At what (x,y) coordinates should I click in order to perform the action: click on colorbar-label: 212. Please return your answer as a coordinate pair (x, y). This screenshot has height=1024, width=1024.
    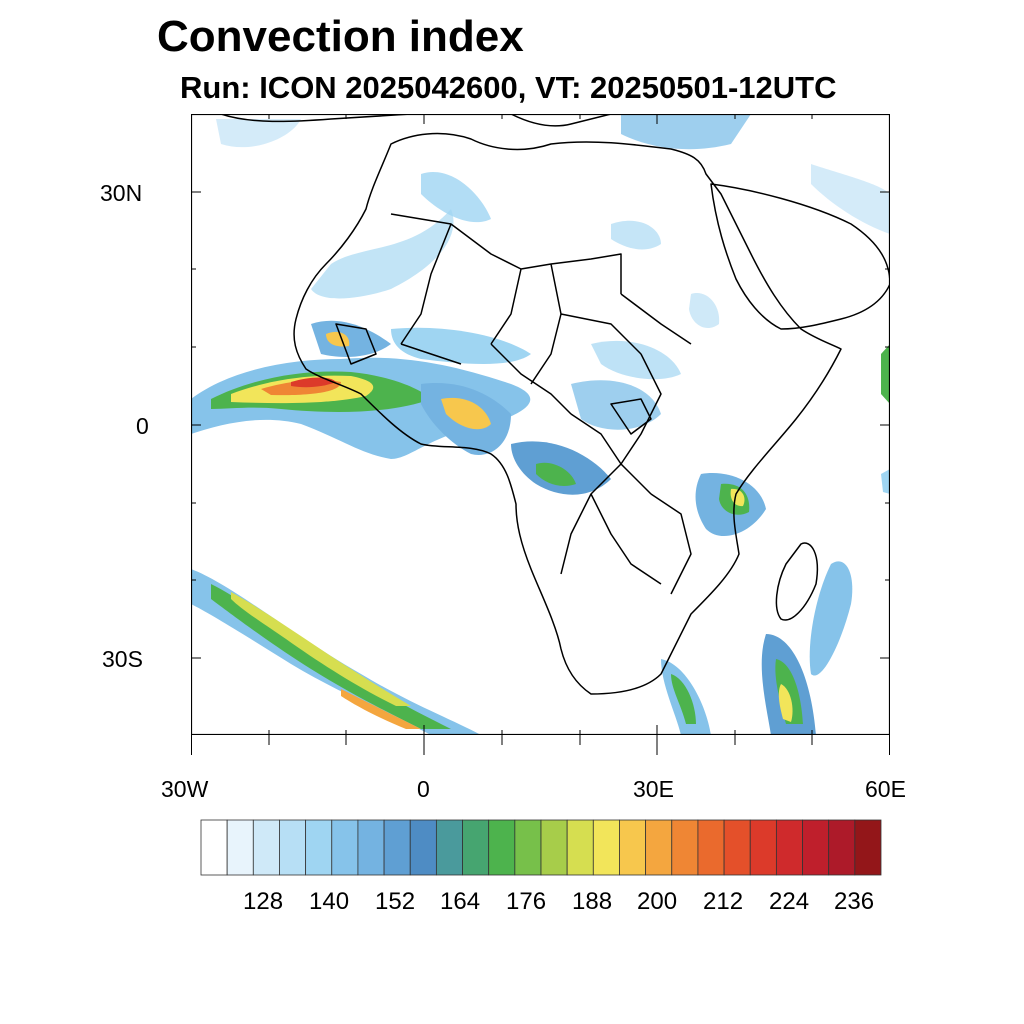
    Looking at the image, I should click on (723, 901).